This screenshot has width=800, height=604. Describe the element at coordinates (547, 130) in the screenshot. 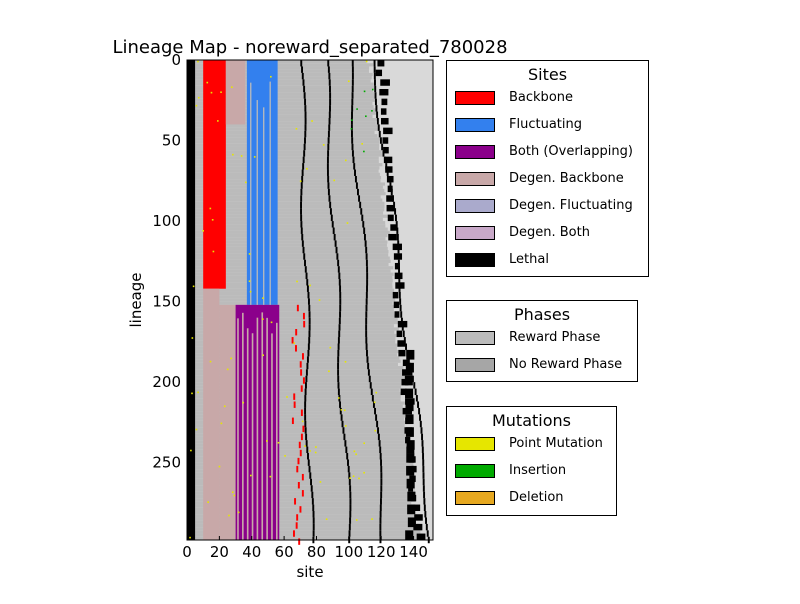

I see `legend-sites-item: Fluctuating` at that location.